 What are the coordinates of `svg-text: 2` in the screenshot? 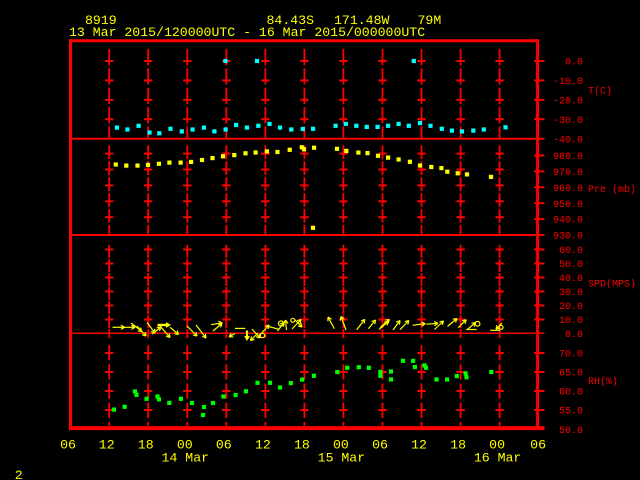 It's located at (19, 474).